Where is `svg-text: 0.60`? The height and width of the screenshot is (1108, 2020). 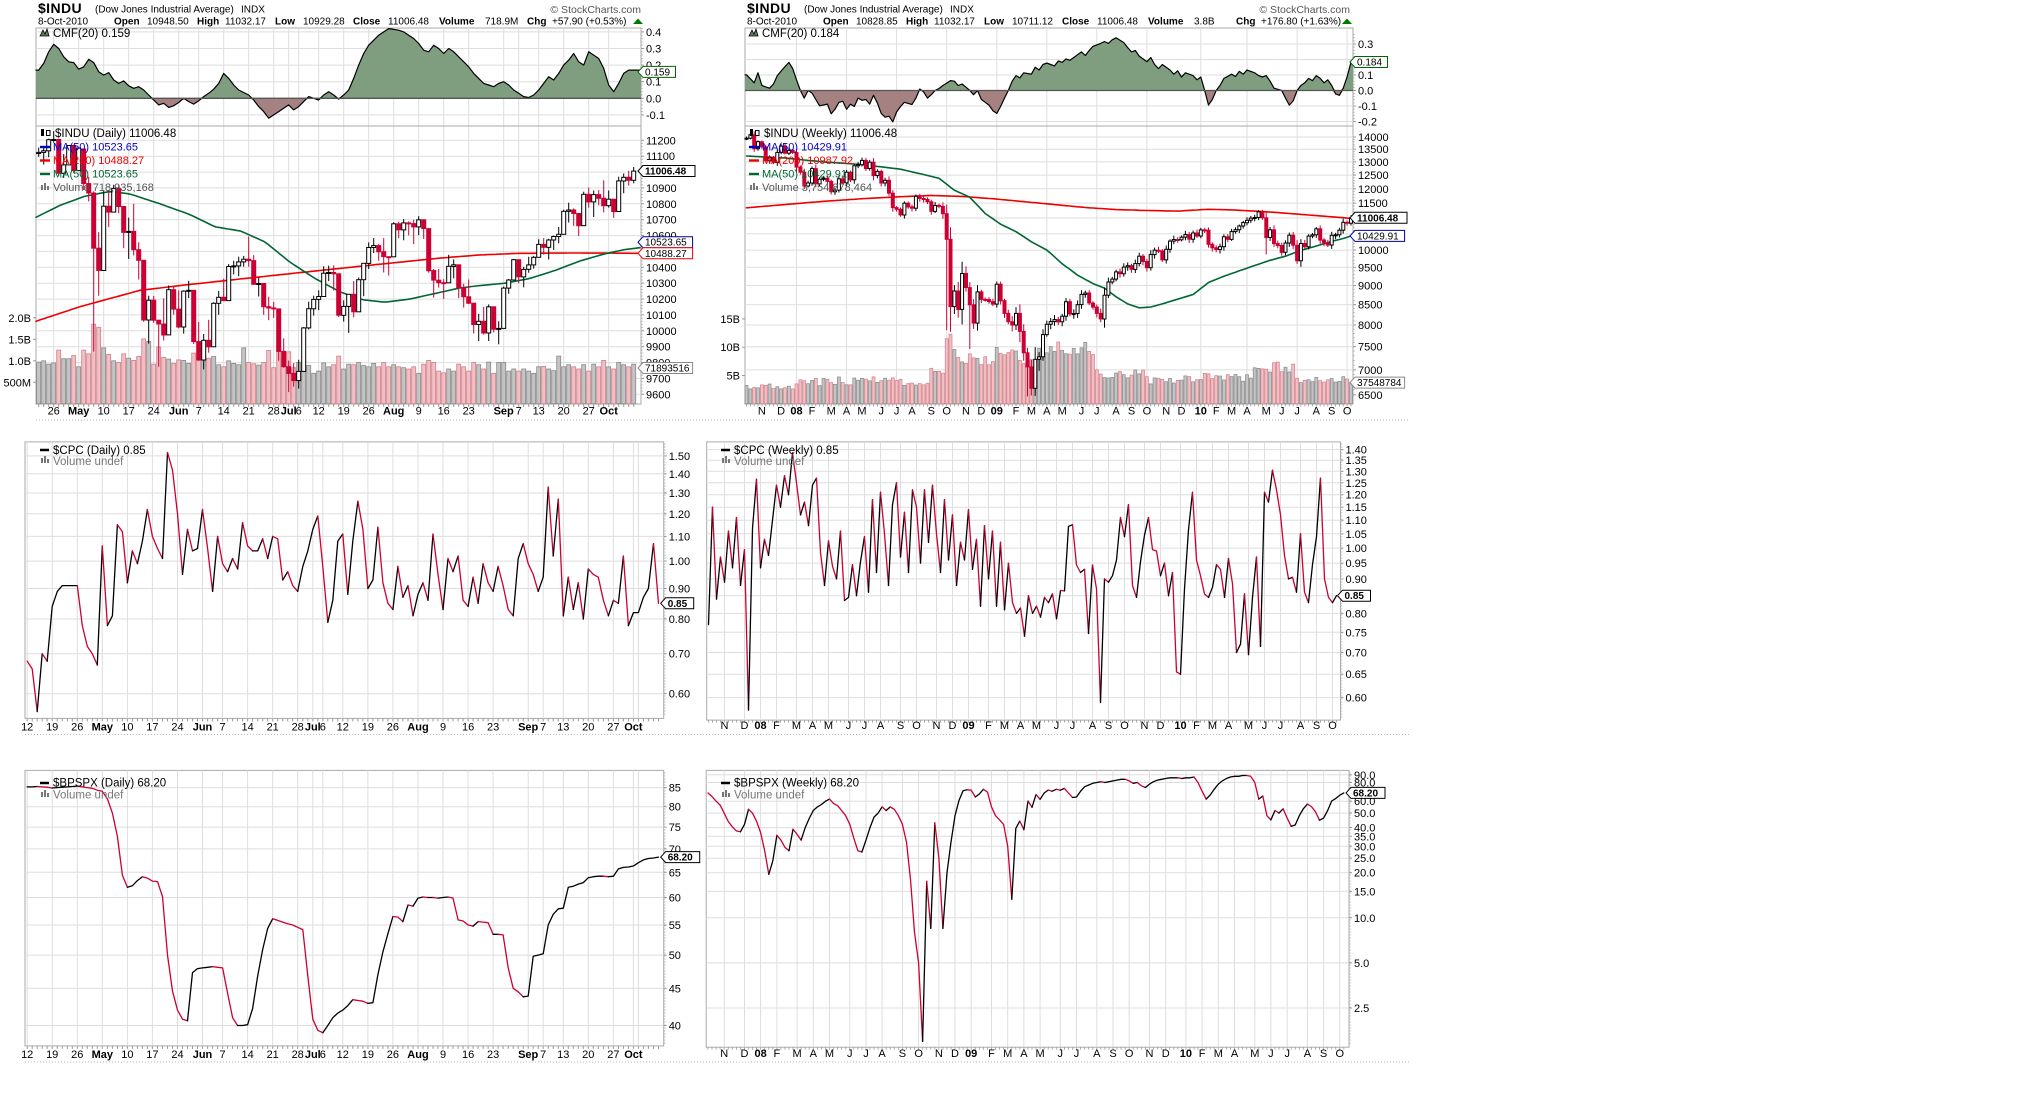 svg-text: 0.60 is located at coordinates (1356, 699).